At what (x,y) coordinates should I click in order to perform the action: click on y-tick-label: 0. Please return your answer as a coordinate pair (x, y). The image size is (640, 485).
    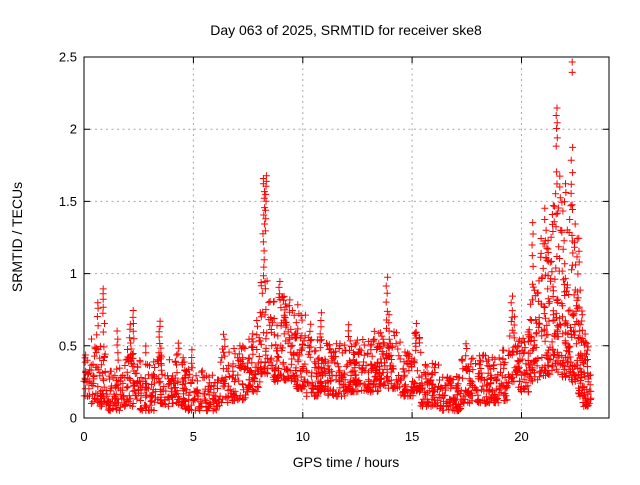
    Looking at the image, I should click on (73, 418).